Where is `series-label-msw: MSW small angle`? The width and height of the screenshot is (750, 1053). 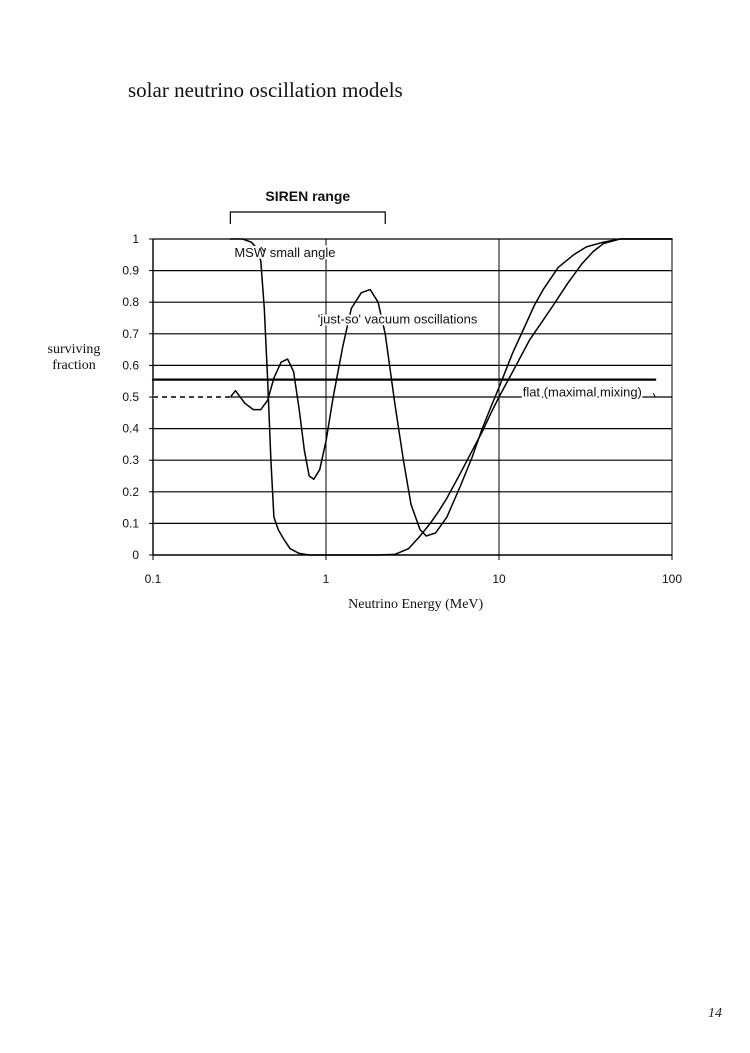 series-label-msw: MSW small angle is located at coordinates (284, 252).